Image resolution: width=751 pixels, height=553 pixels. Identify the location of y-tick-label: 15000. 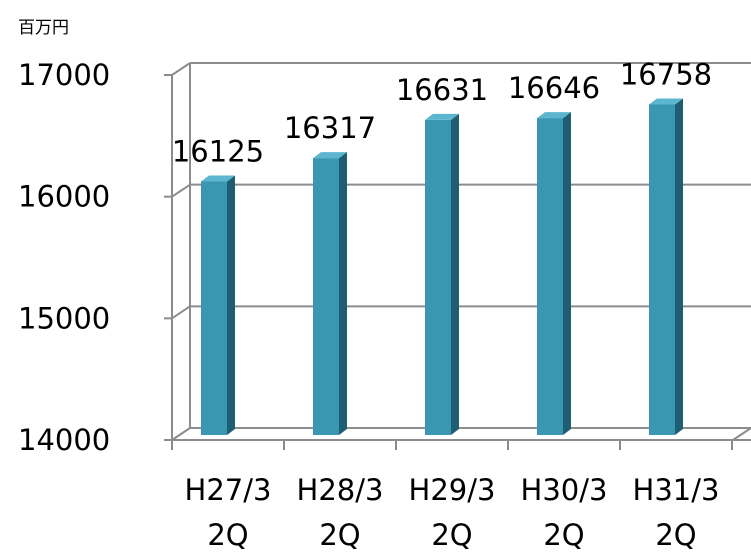
(64, 318).